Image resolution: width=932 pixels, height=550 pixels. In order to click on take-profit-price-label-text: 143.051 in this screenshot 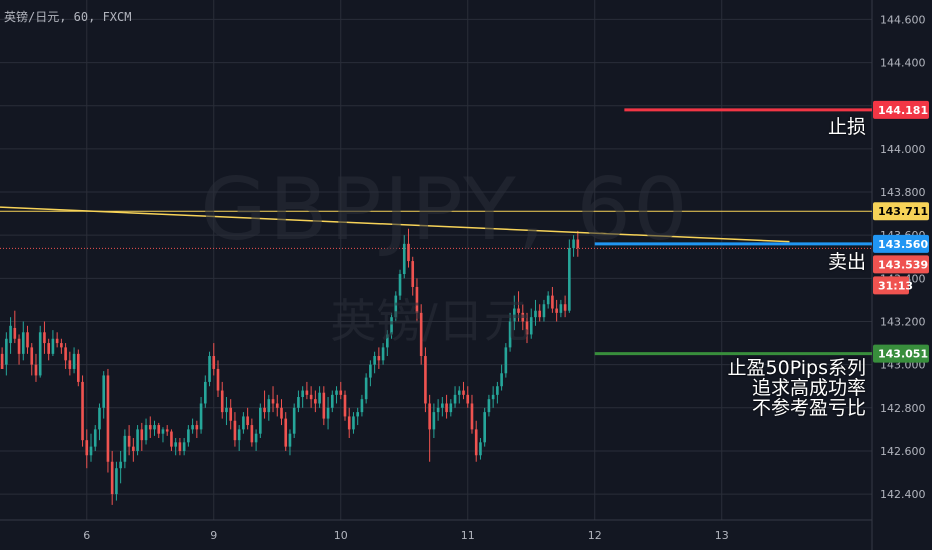, I will do `click(903, 354)`.